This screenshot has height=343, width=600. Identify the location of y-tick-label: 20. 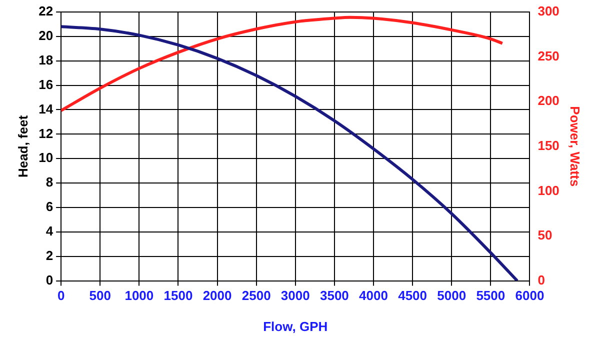
(46, 36).